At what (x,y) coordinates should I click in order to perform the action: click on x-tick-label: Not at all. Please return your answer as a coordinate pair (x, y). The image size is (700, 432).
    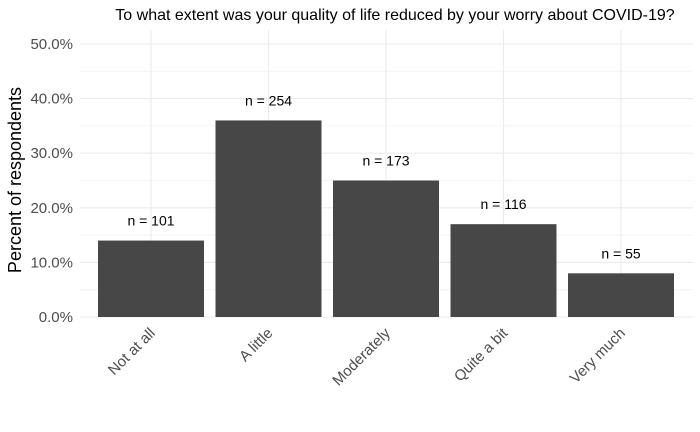
    Looking at the image, I should click on (132, 352).